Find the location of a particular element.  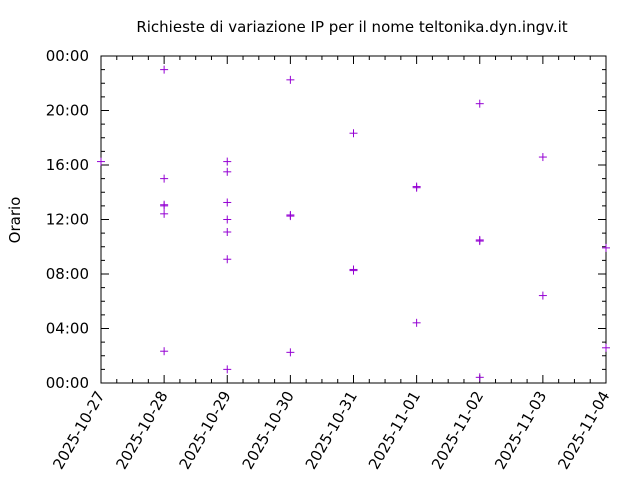

x-tick-label: 2025-10-29 is located at coordinates (205, 430).